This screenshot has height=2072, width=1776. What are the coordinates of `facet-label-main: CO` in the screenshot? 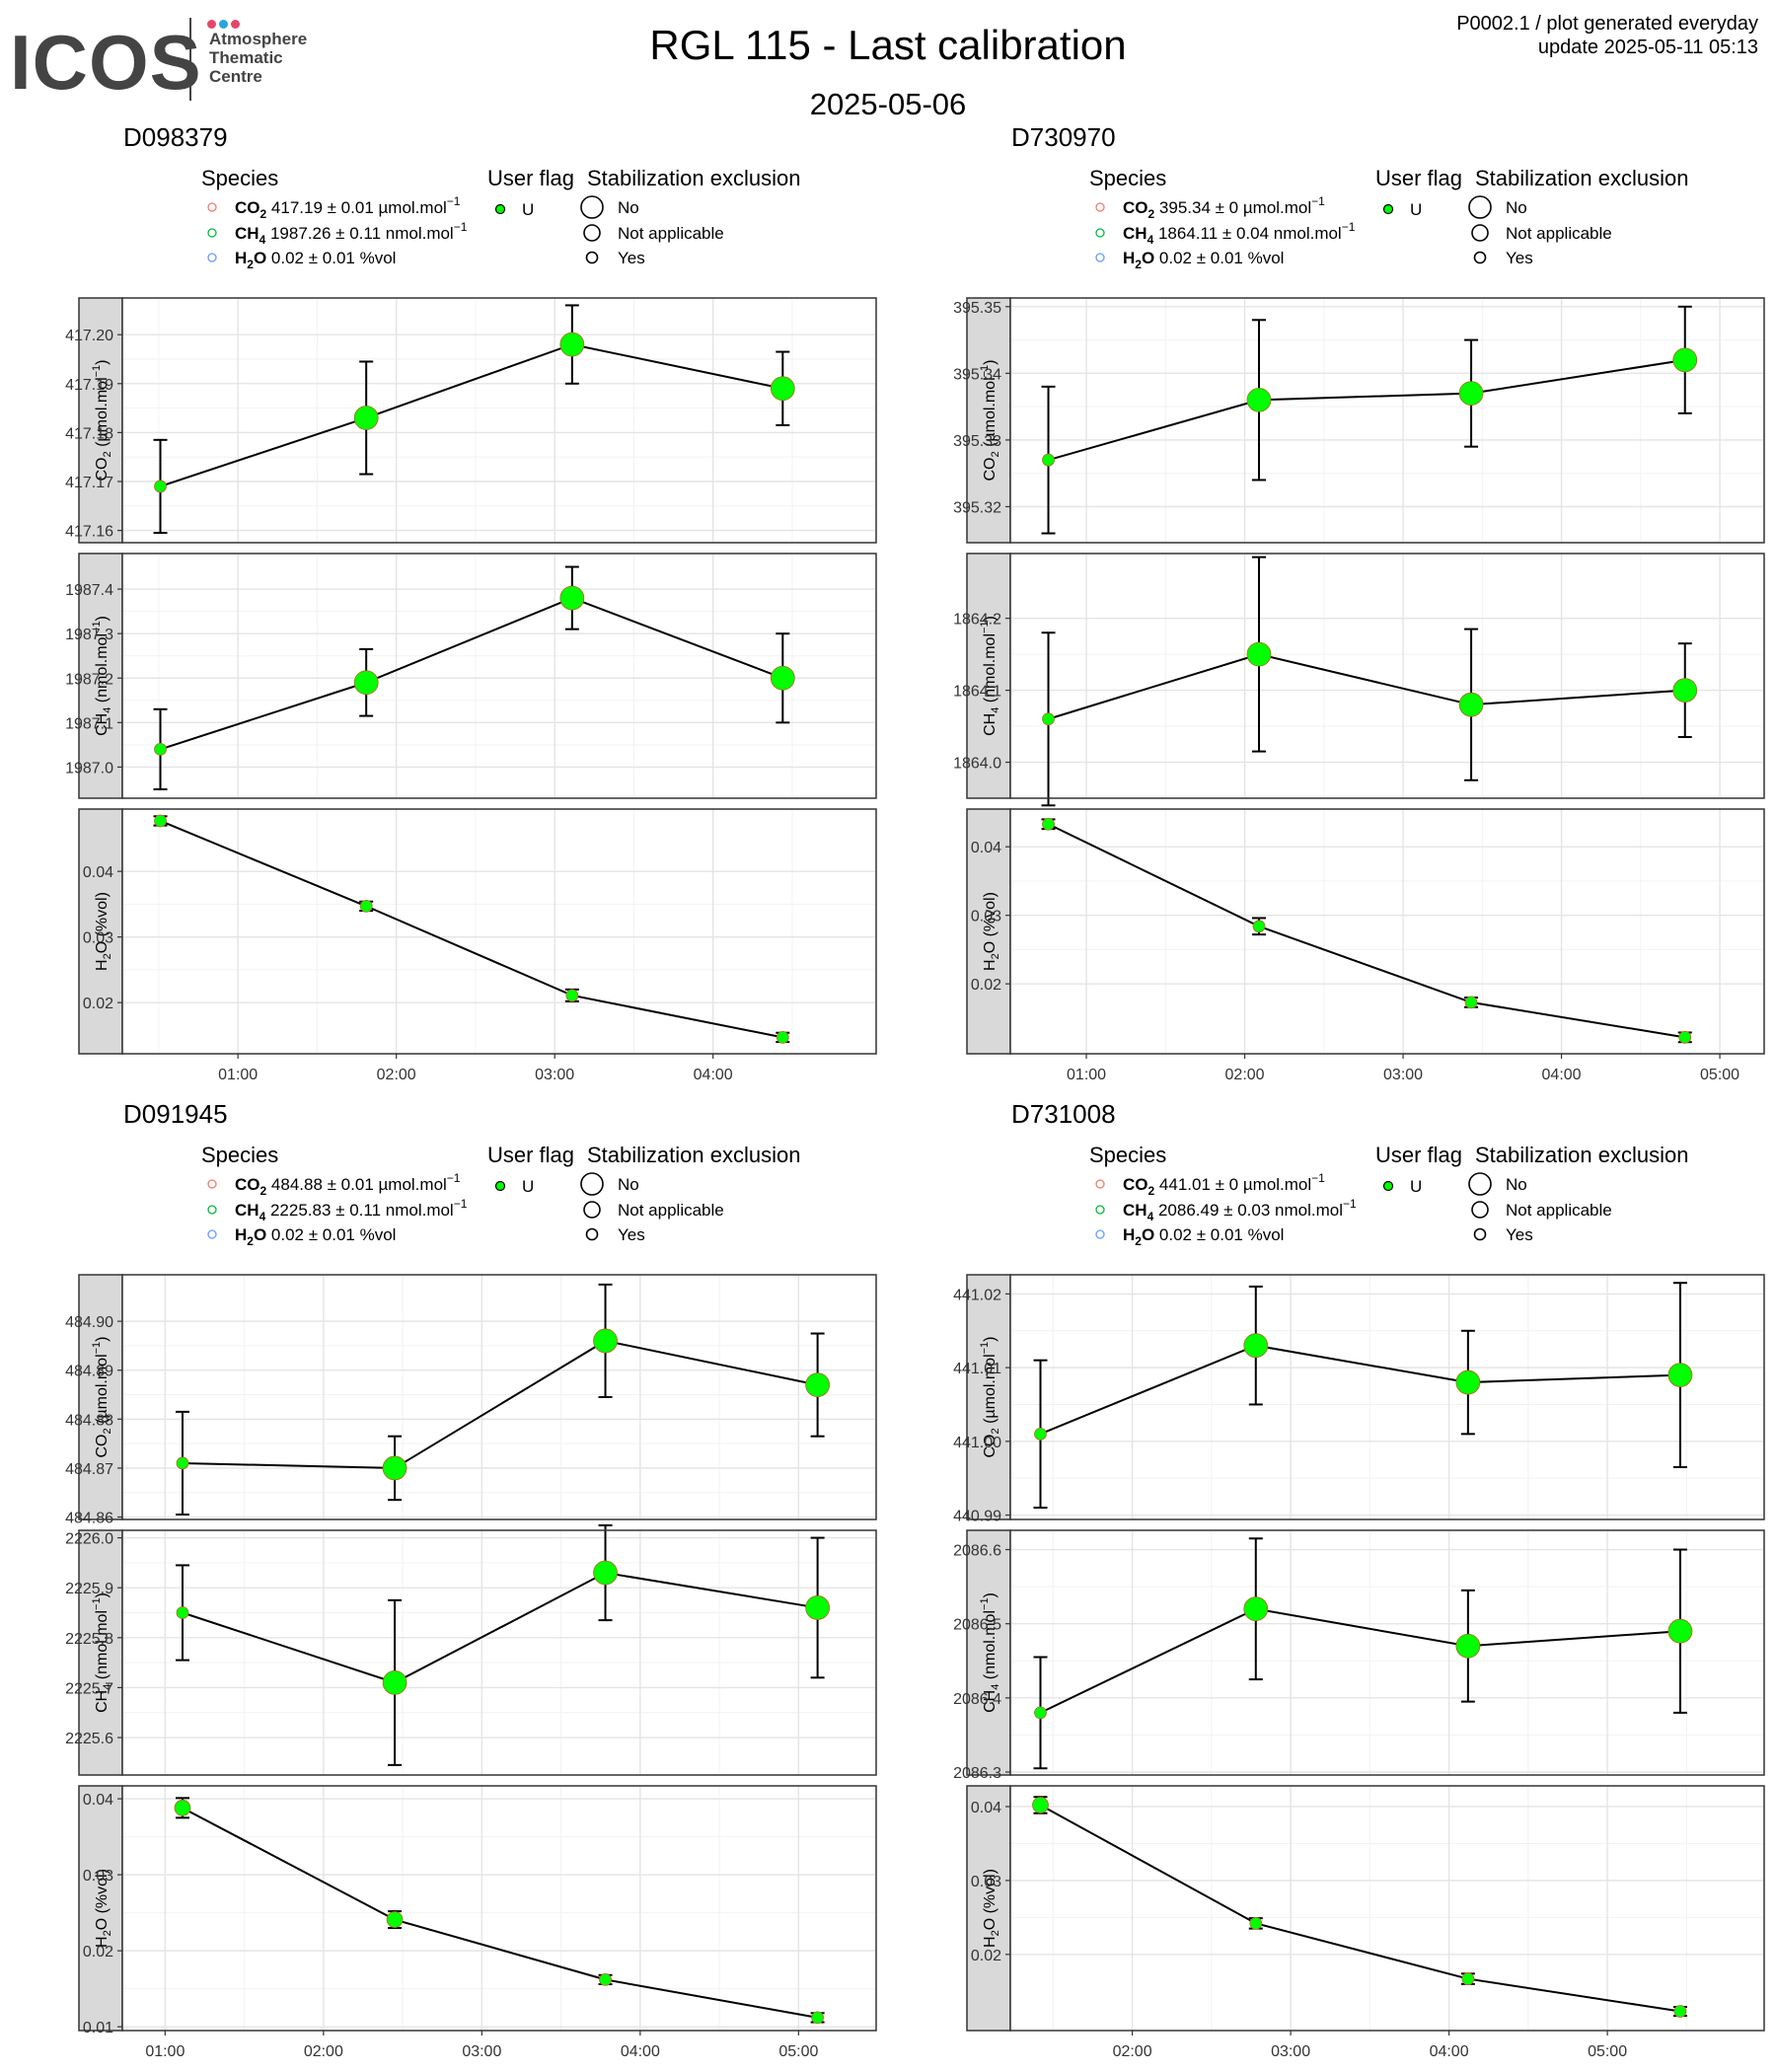 It's located at (991, 1447).